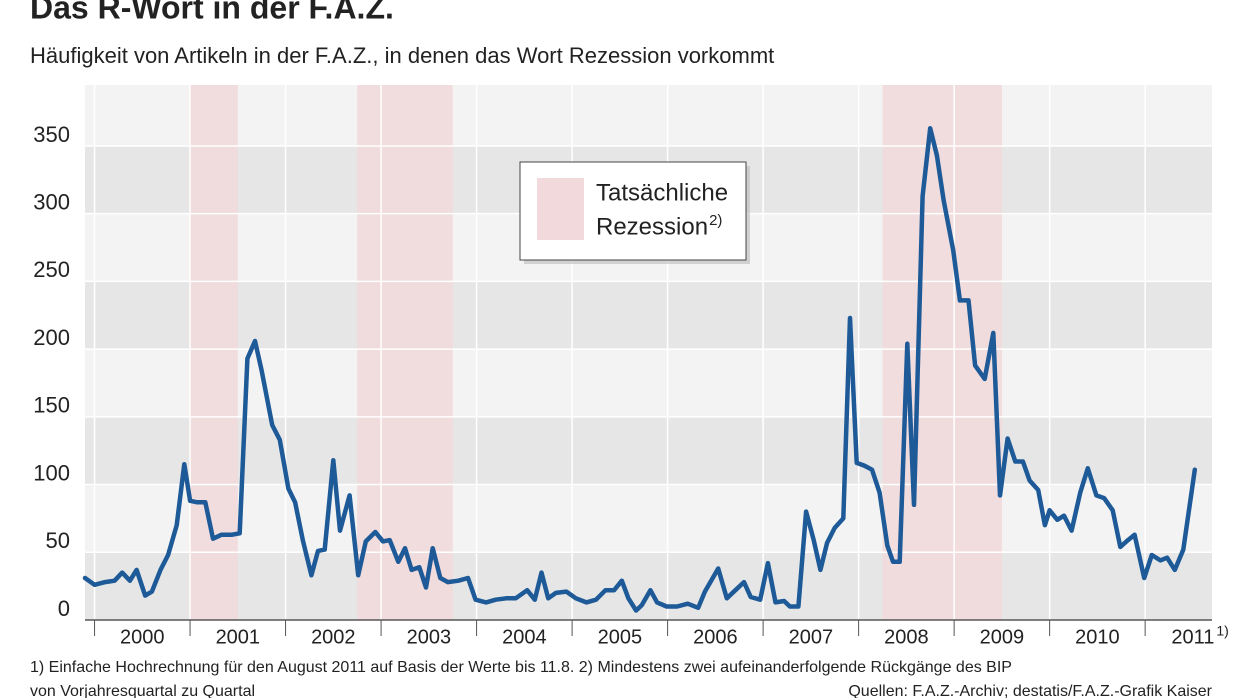 This screenshot has width=1240, height=698. What do you see at coordinates (524, 637) in the screenshot?
I see `x-tick-label: 2004` at bounding box center [524, 637].